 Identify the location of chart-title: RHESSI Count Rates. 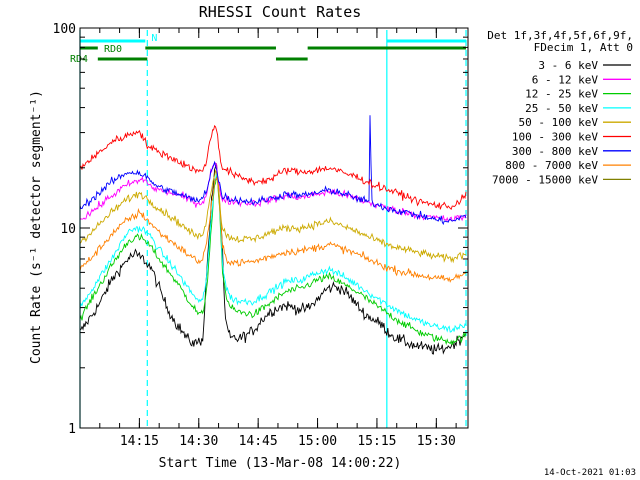
(280, 12).